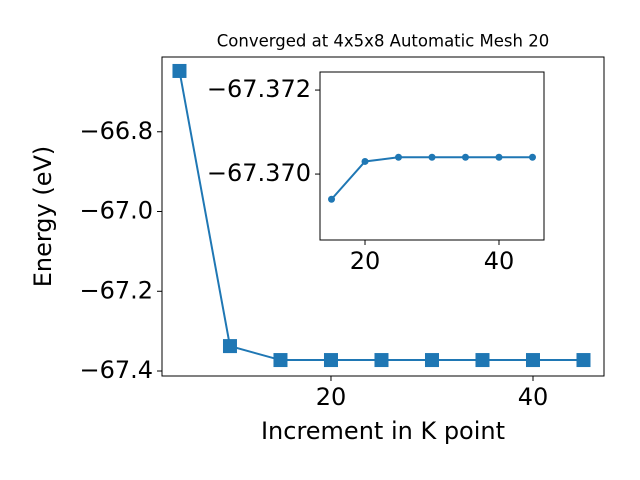  I want to click on y-tick-label: −67.2, so click(116, 290).